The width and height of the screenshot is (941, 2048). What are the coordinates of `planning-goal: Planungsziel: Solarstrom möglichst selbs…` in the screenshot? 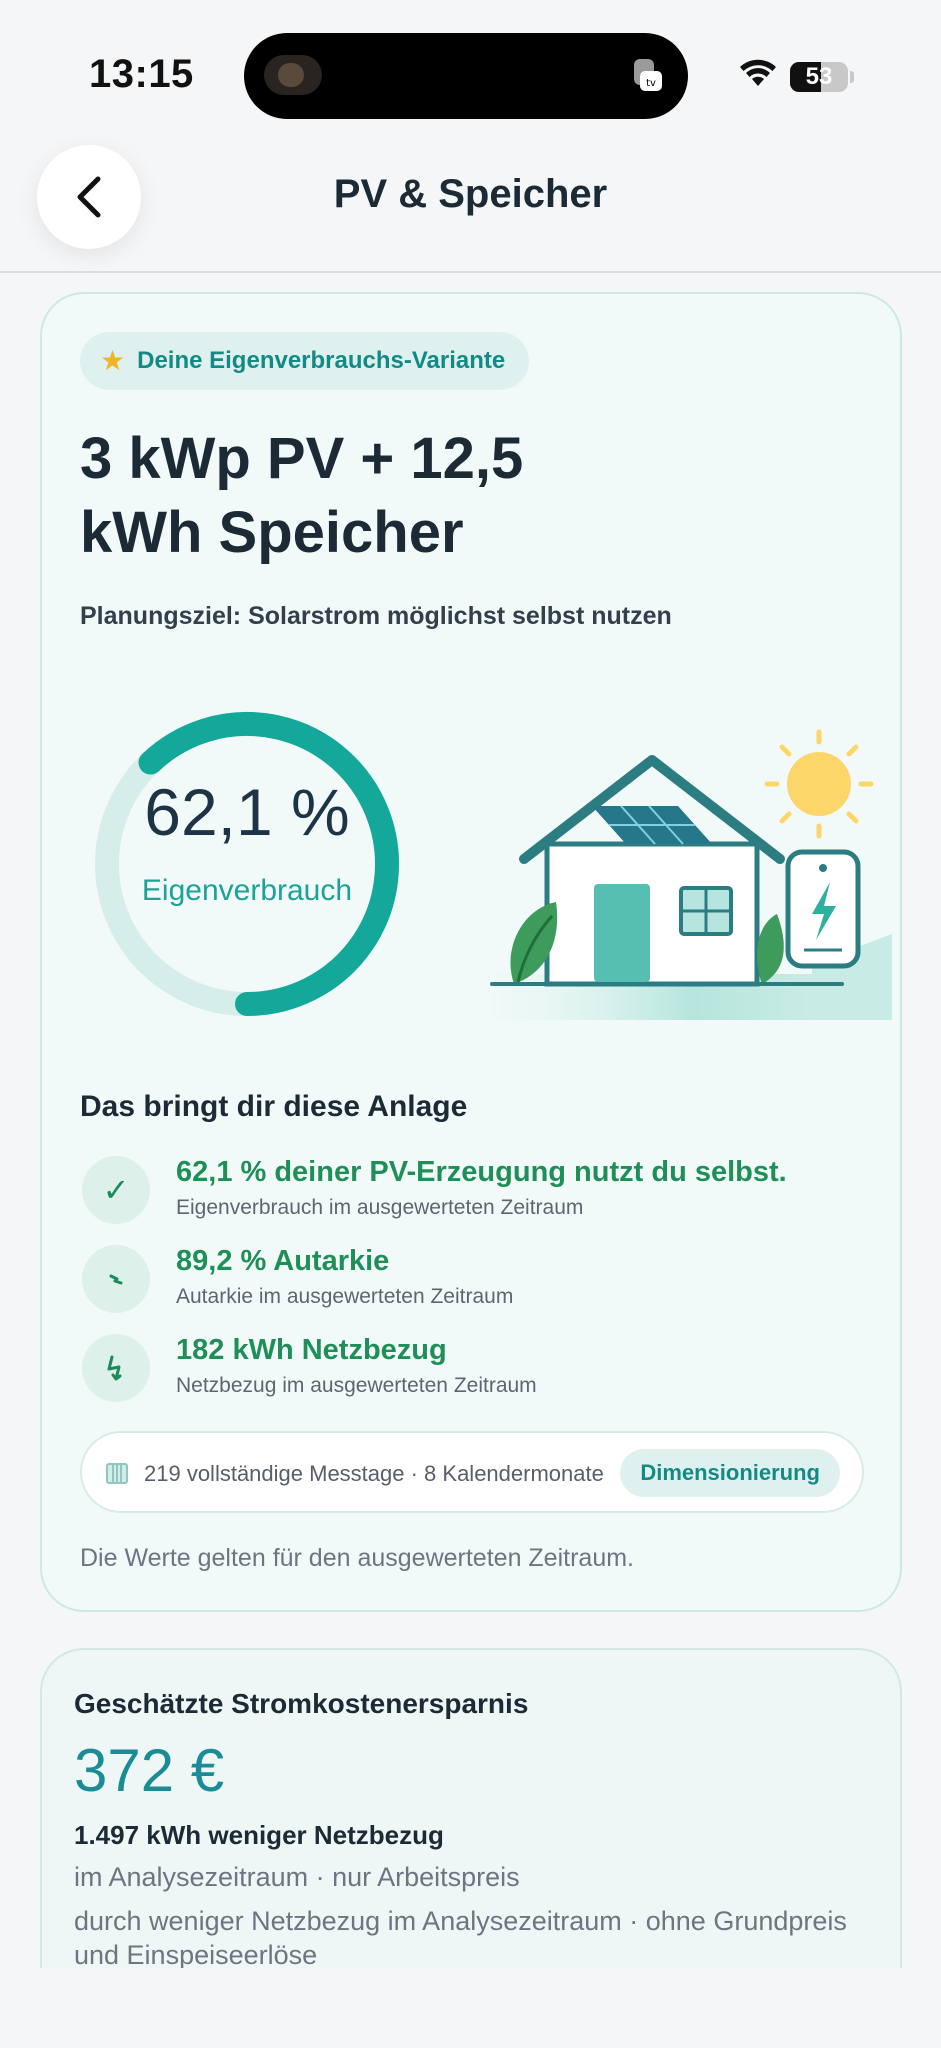 It's located at (376, 616).